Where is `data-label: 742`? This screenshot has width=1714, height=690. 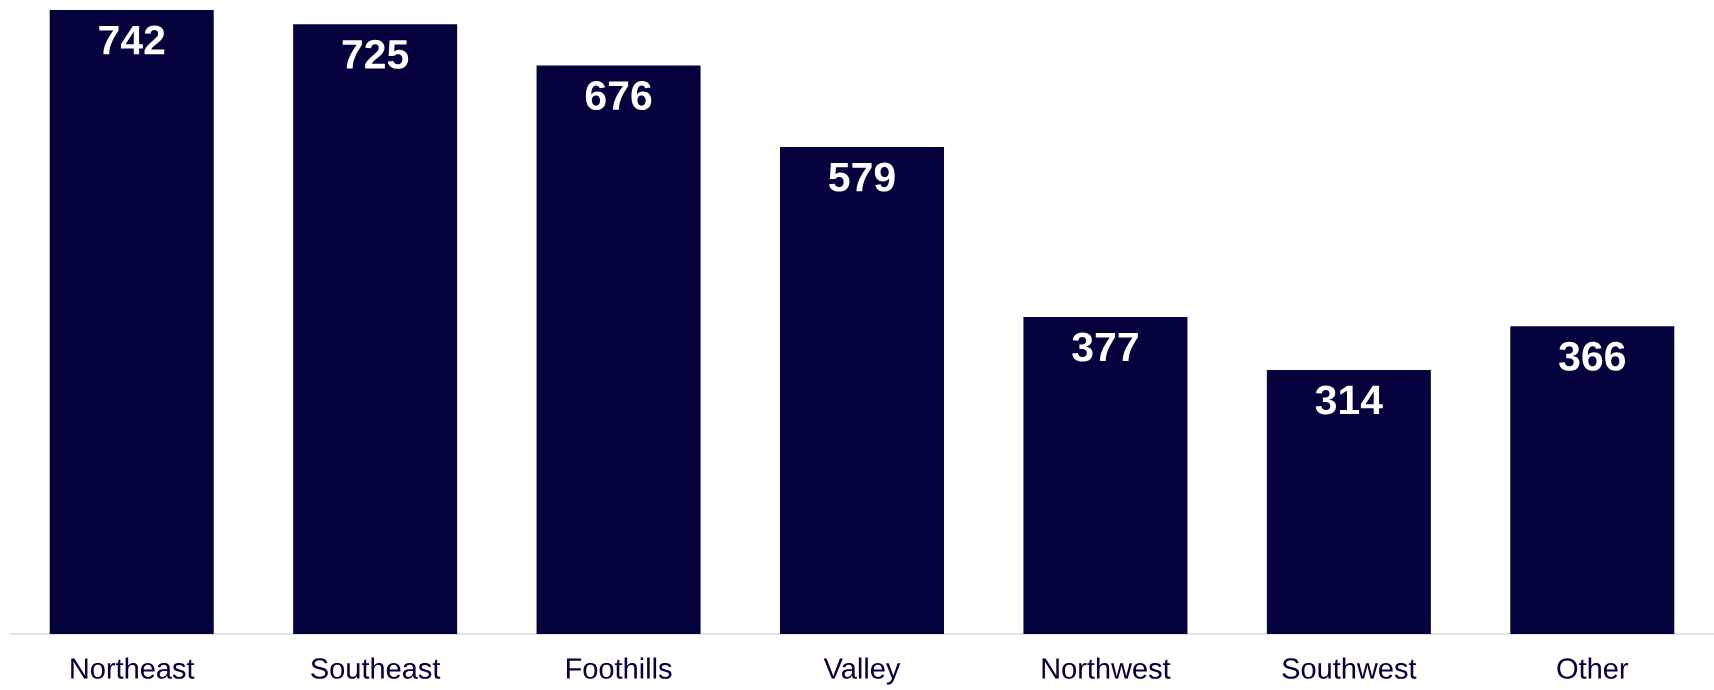 data-label: 742 is located at coordinates (132, 40).